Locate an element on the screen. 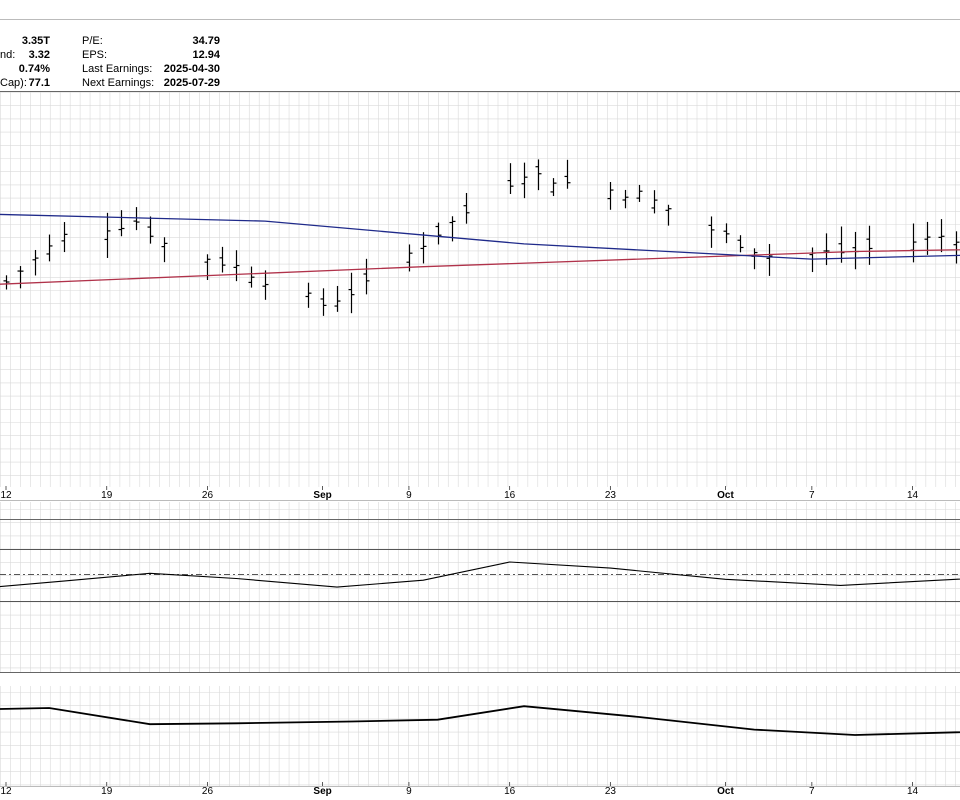 This screenshot has height=800, width=960. stat-label: Cap): is located at coordinates (13, 83).